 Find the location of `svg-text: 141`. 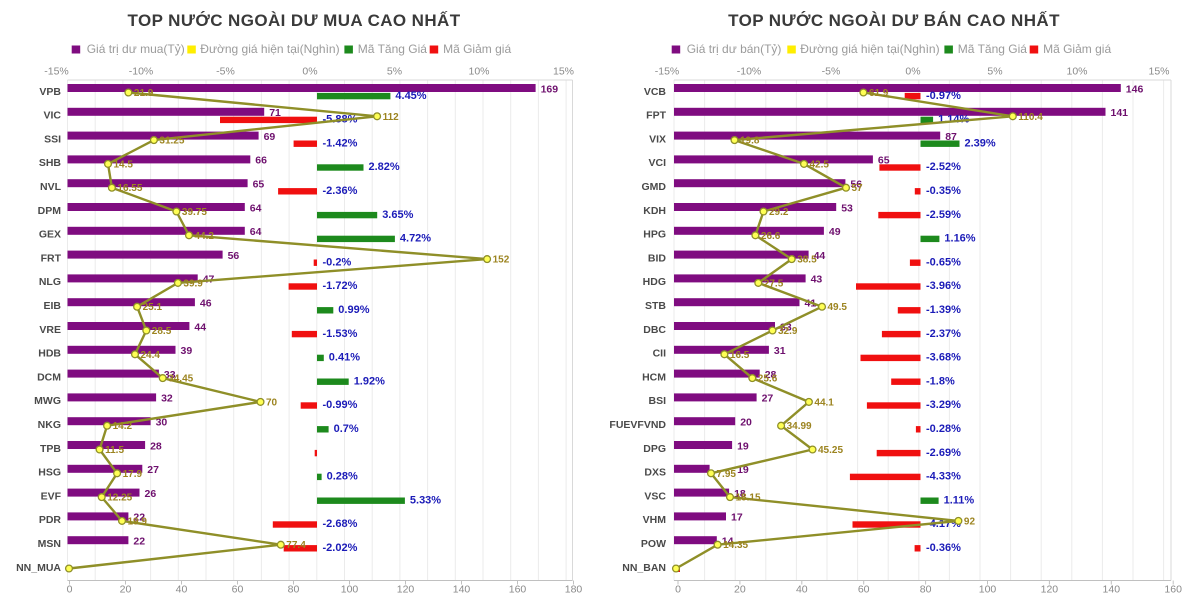

svg-text: 141 is located at coordinates (1120, 113).